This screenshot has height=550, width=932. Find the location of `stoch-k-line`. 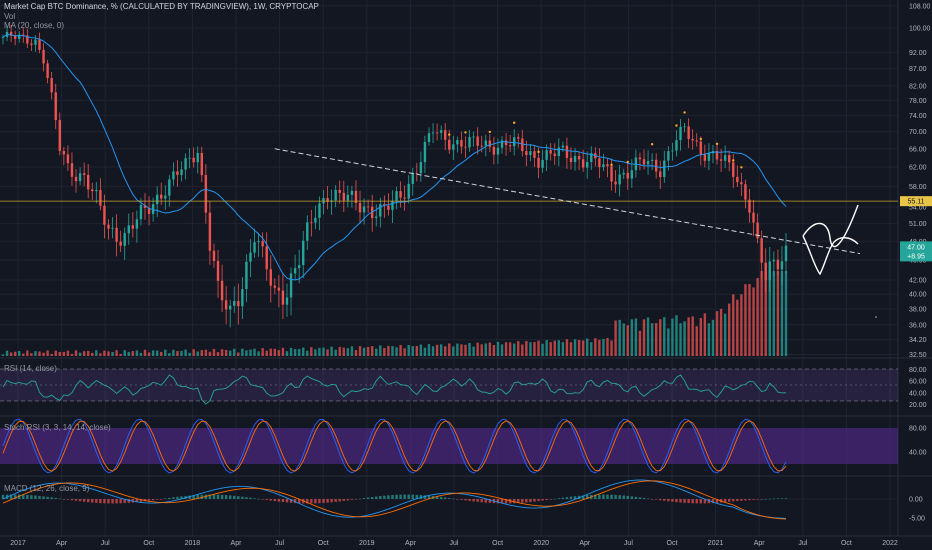

stoch-k-line is located at coordinates (394, 446).